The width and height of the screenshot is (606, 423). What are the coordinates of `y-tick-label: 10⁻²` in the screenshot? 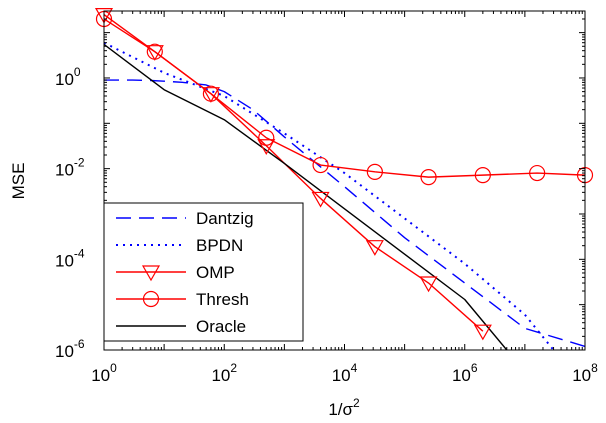 It's located at (70, 168).